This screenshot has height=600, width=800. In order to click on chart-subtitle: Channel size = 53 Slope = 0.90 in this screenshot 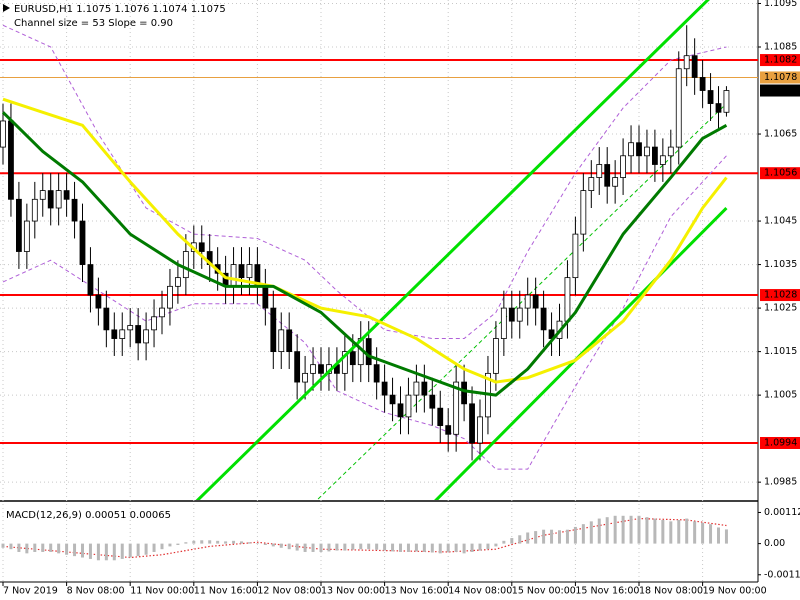, I will do `click(93, 23)`.